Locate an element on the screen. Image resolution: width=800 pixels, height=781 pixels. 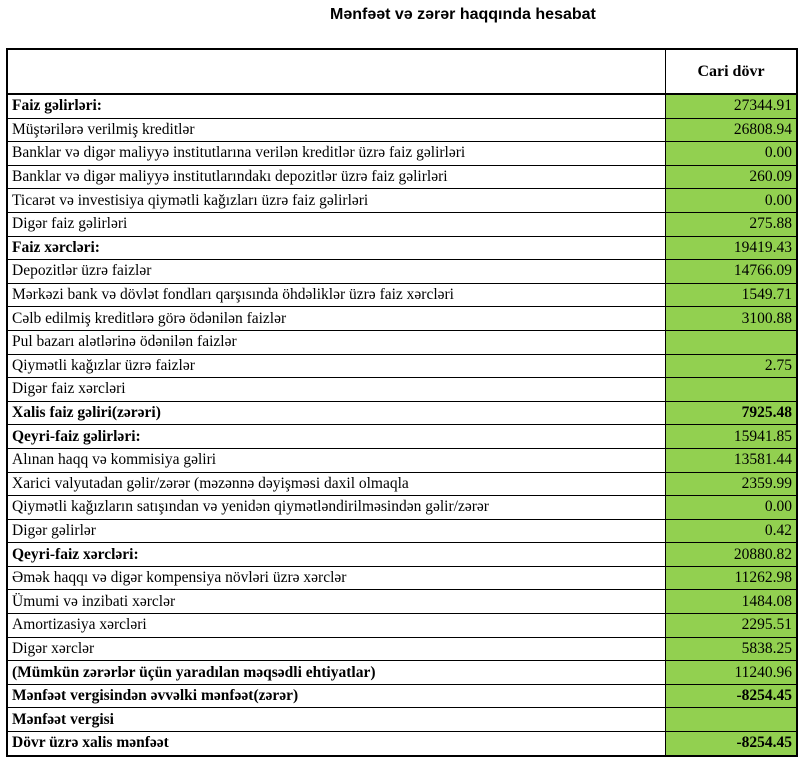
row-label: Amortizasiya xərcləri is located at coordinates (336, 625).